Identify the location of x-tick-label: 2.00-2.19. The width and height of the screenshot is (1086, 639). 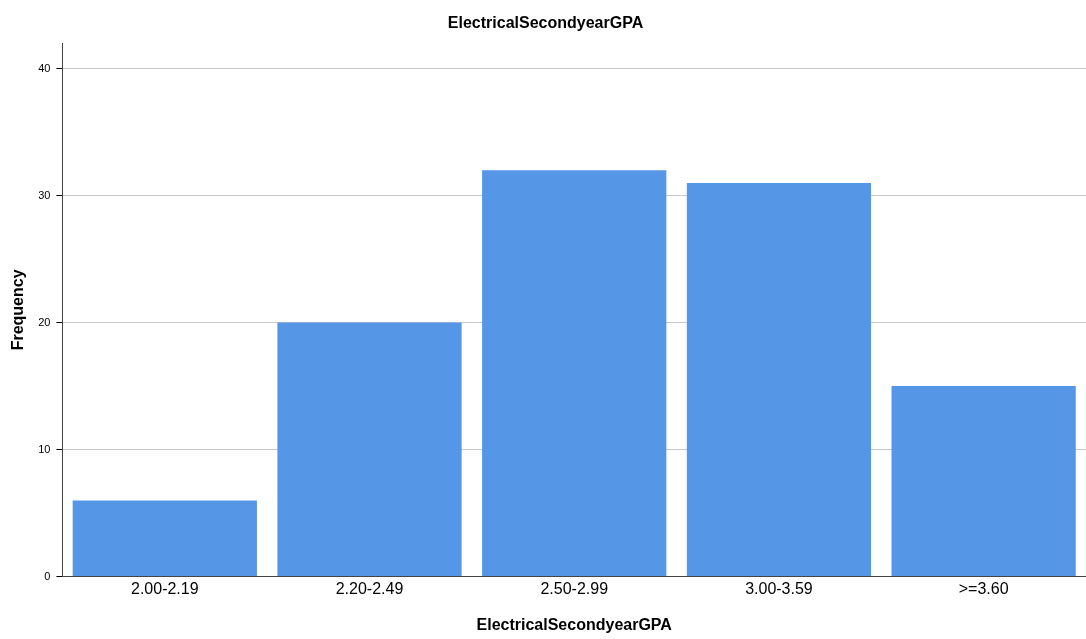
(164, 588).